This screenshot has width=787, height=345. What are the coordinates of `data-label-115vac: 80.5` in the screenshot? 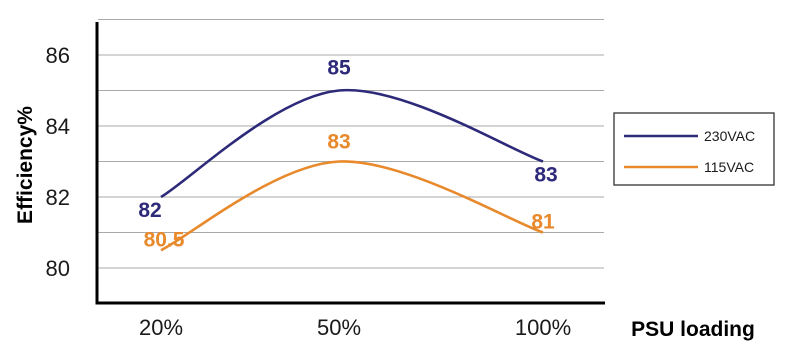 It's located at (164, 239).